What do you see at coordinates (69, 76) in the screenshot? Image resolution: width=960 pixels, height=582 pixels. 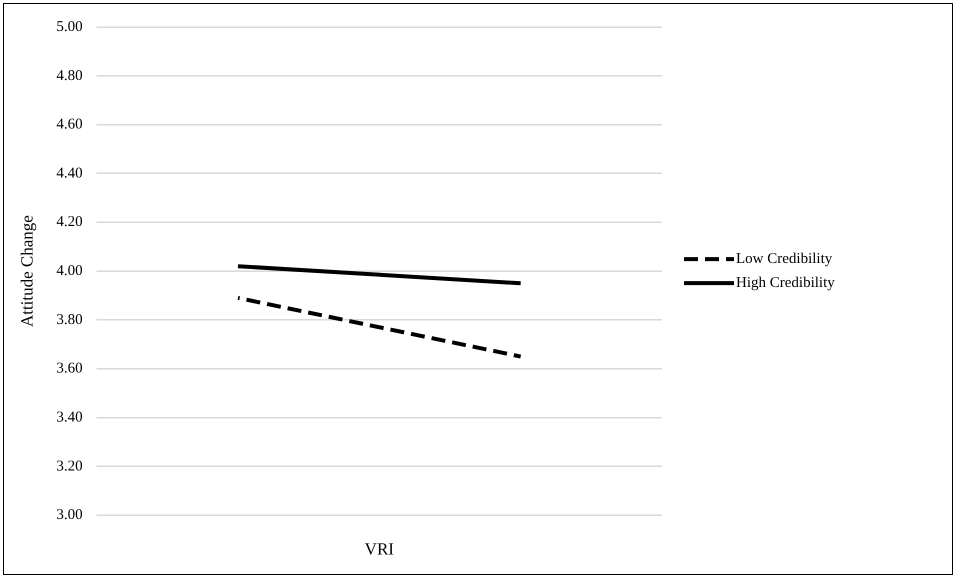 I see `y-tick-label: 4.80` at bounding box center [69, 76].